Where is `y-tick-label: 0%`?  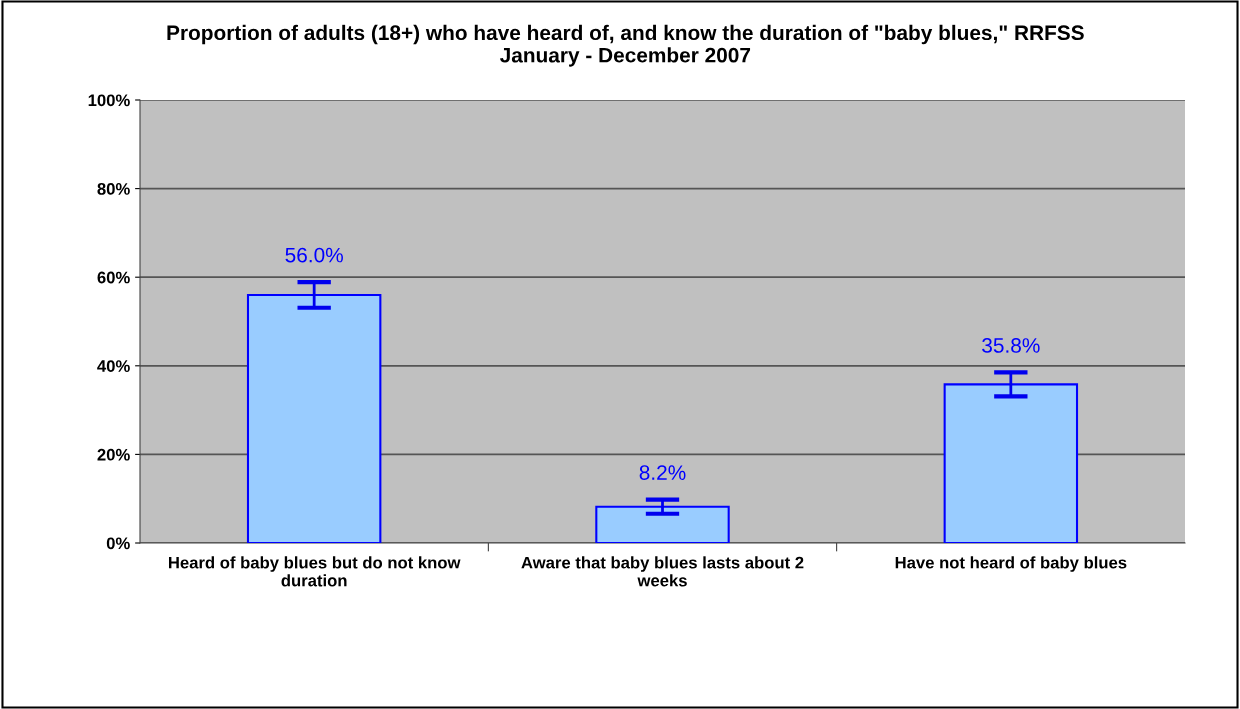 y-tick-label: 0% is located at coordinates (118, 543).